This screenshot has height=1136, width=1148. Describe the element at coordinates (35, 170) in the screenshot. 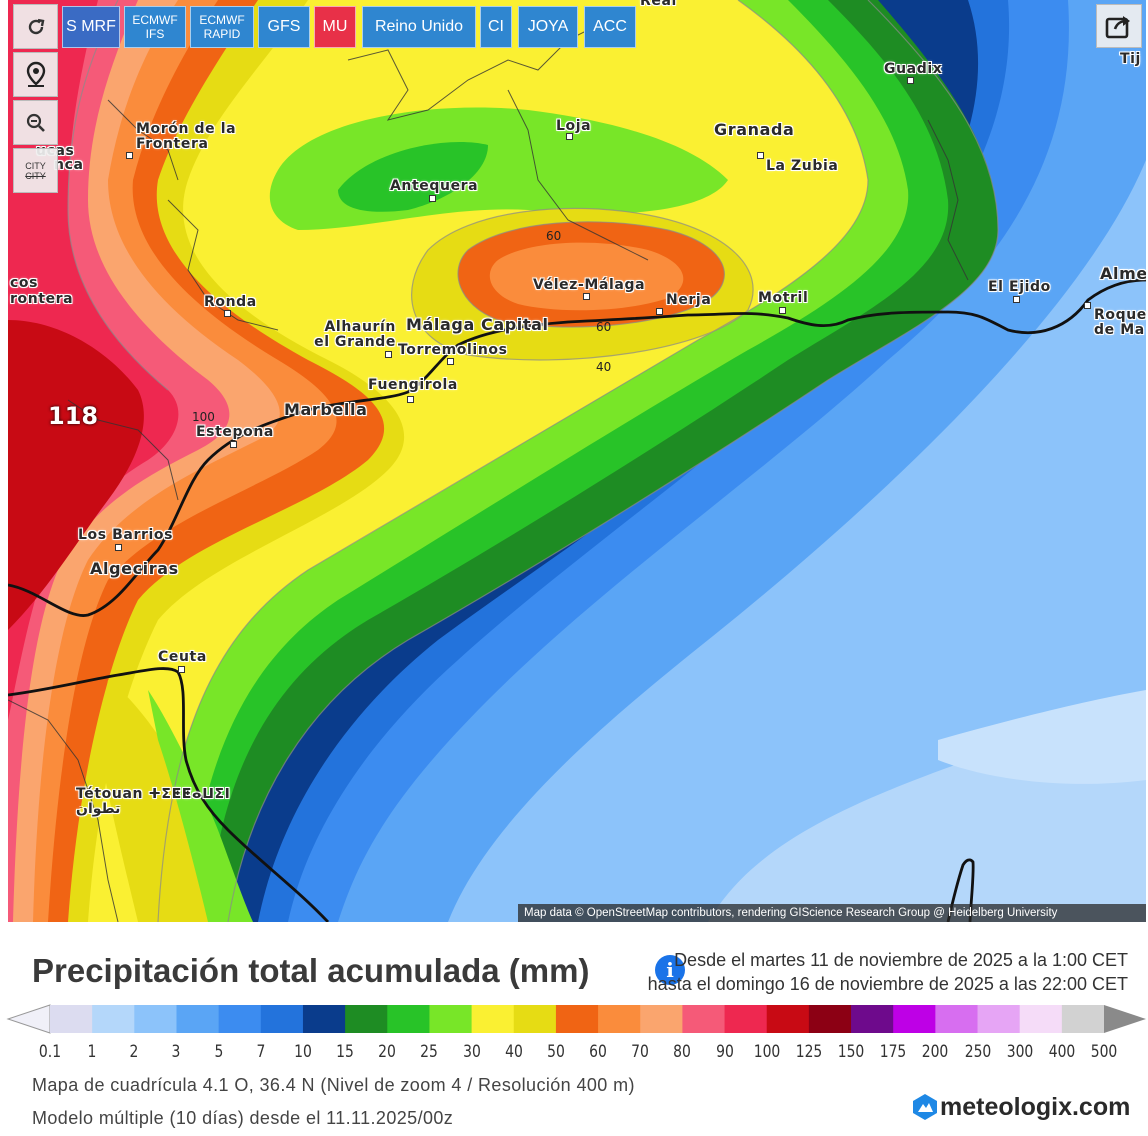

I see `city-toggle-button: CITY CITY` at that location.